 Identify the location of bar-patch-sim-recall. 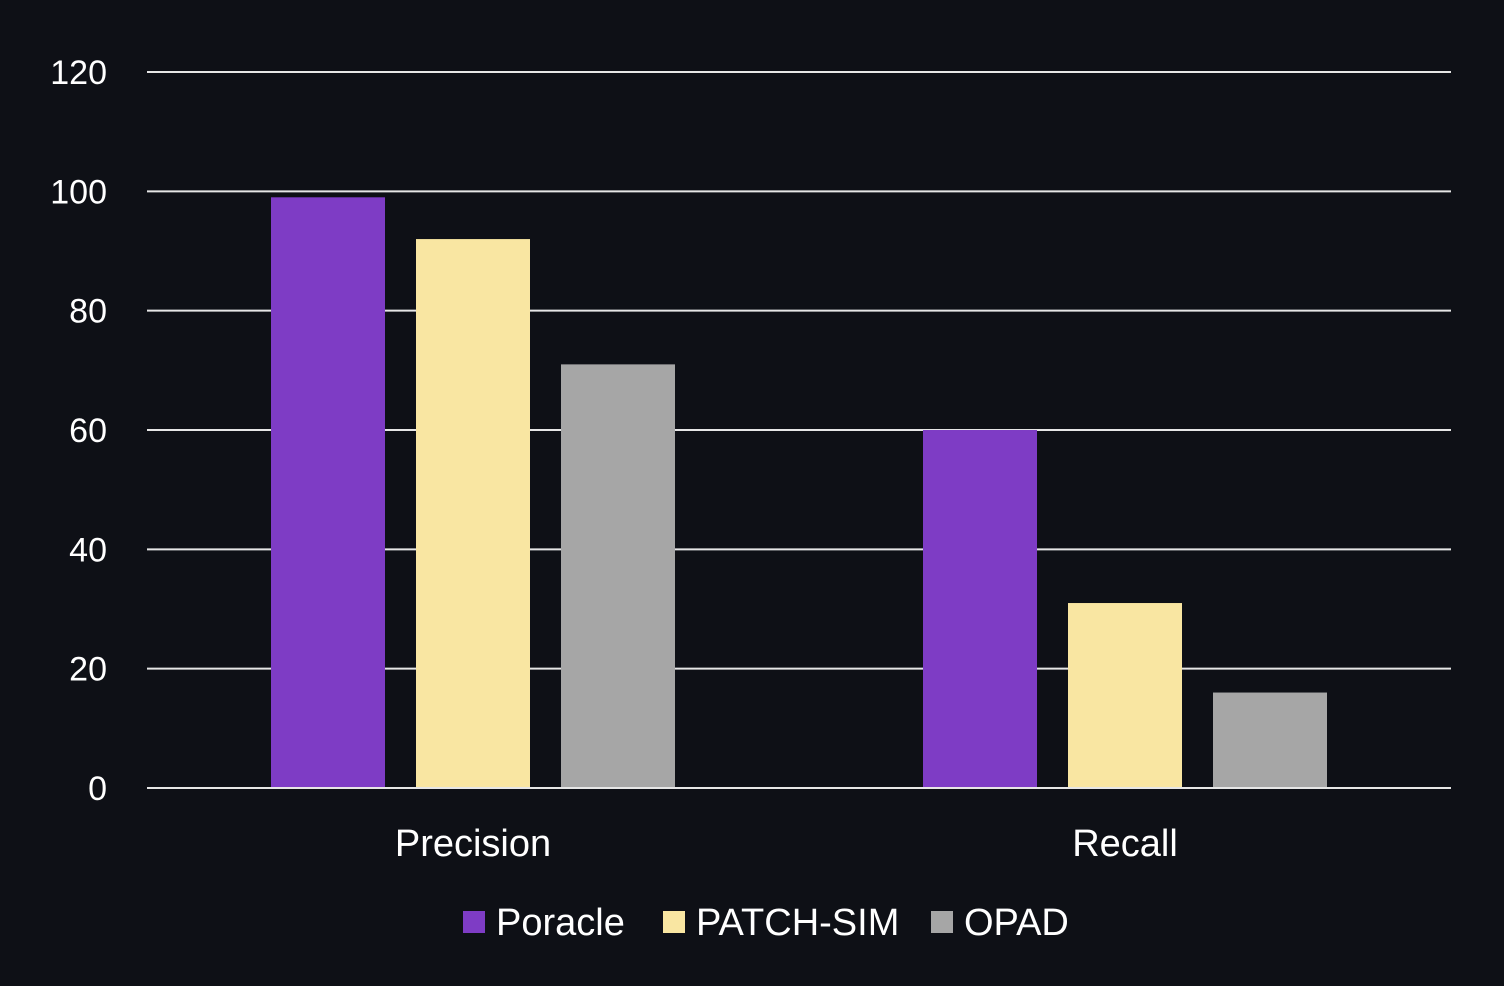
(1125, 695).